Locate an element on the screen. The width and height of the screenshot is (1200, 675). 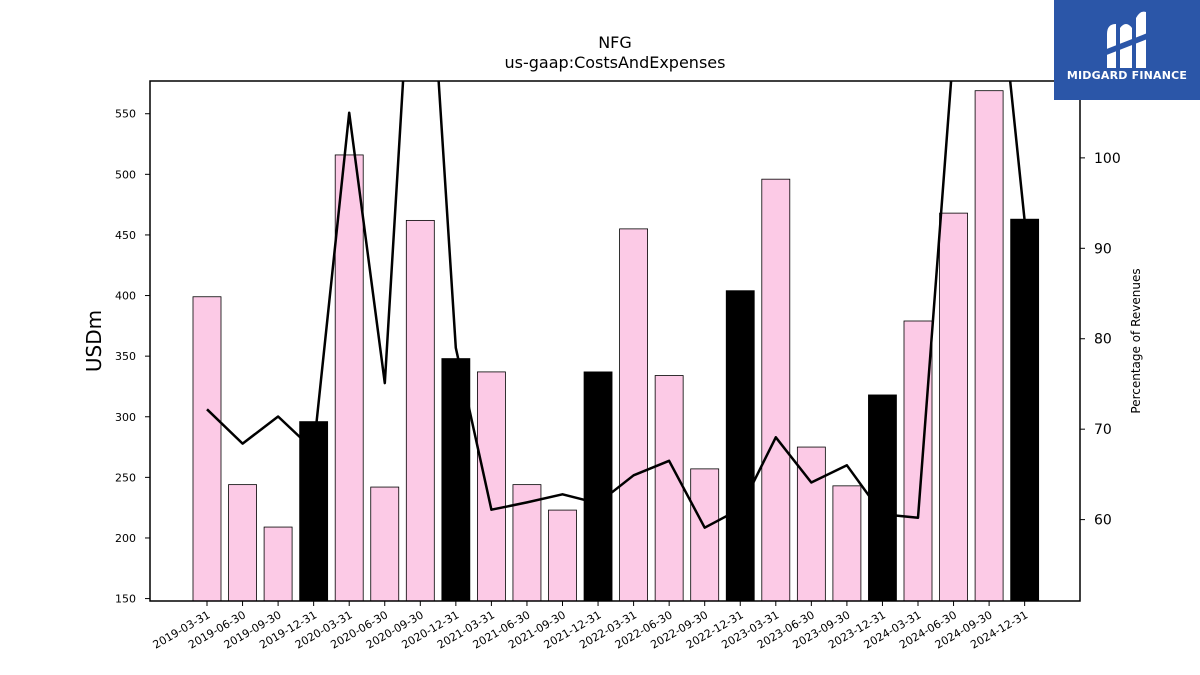
logo-mark-icon is located at coordinates (1127, 40).